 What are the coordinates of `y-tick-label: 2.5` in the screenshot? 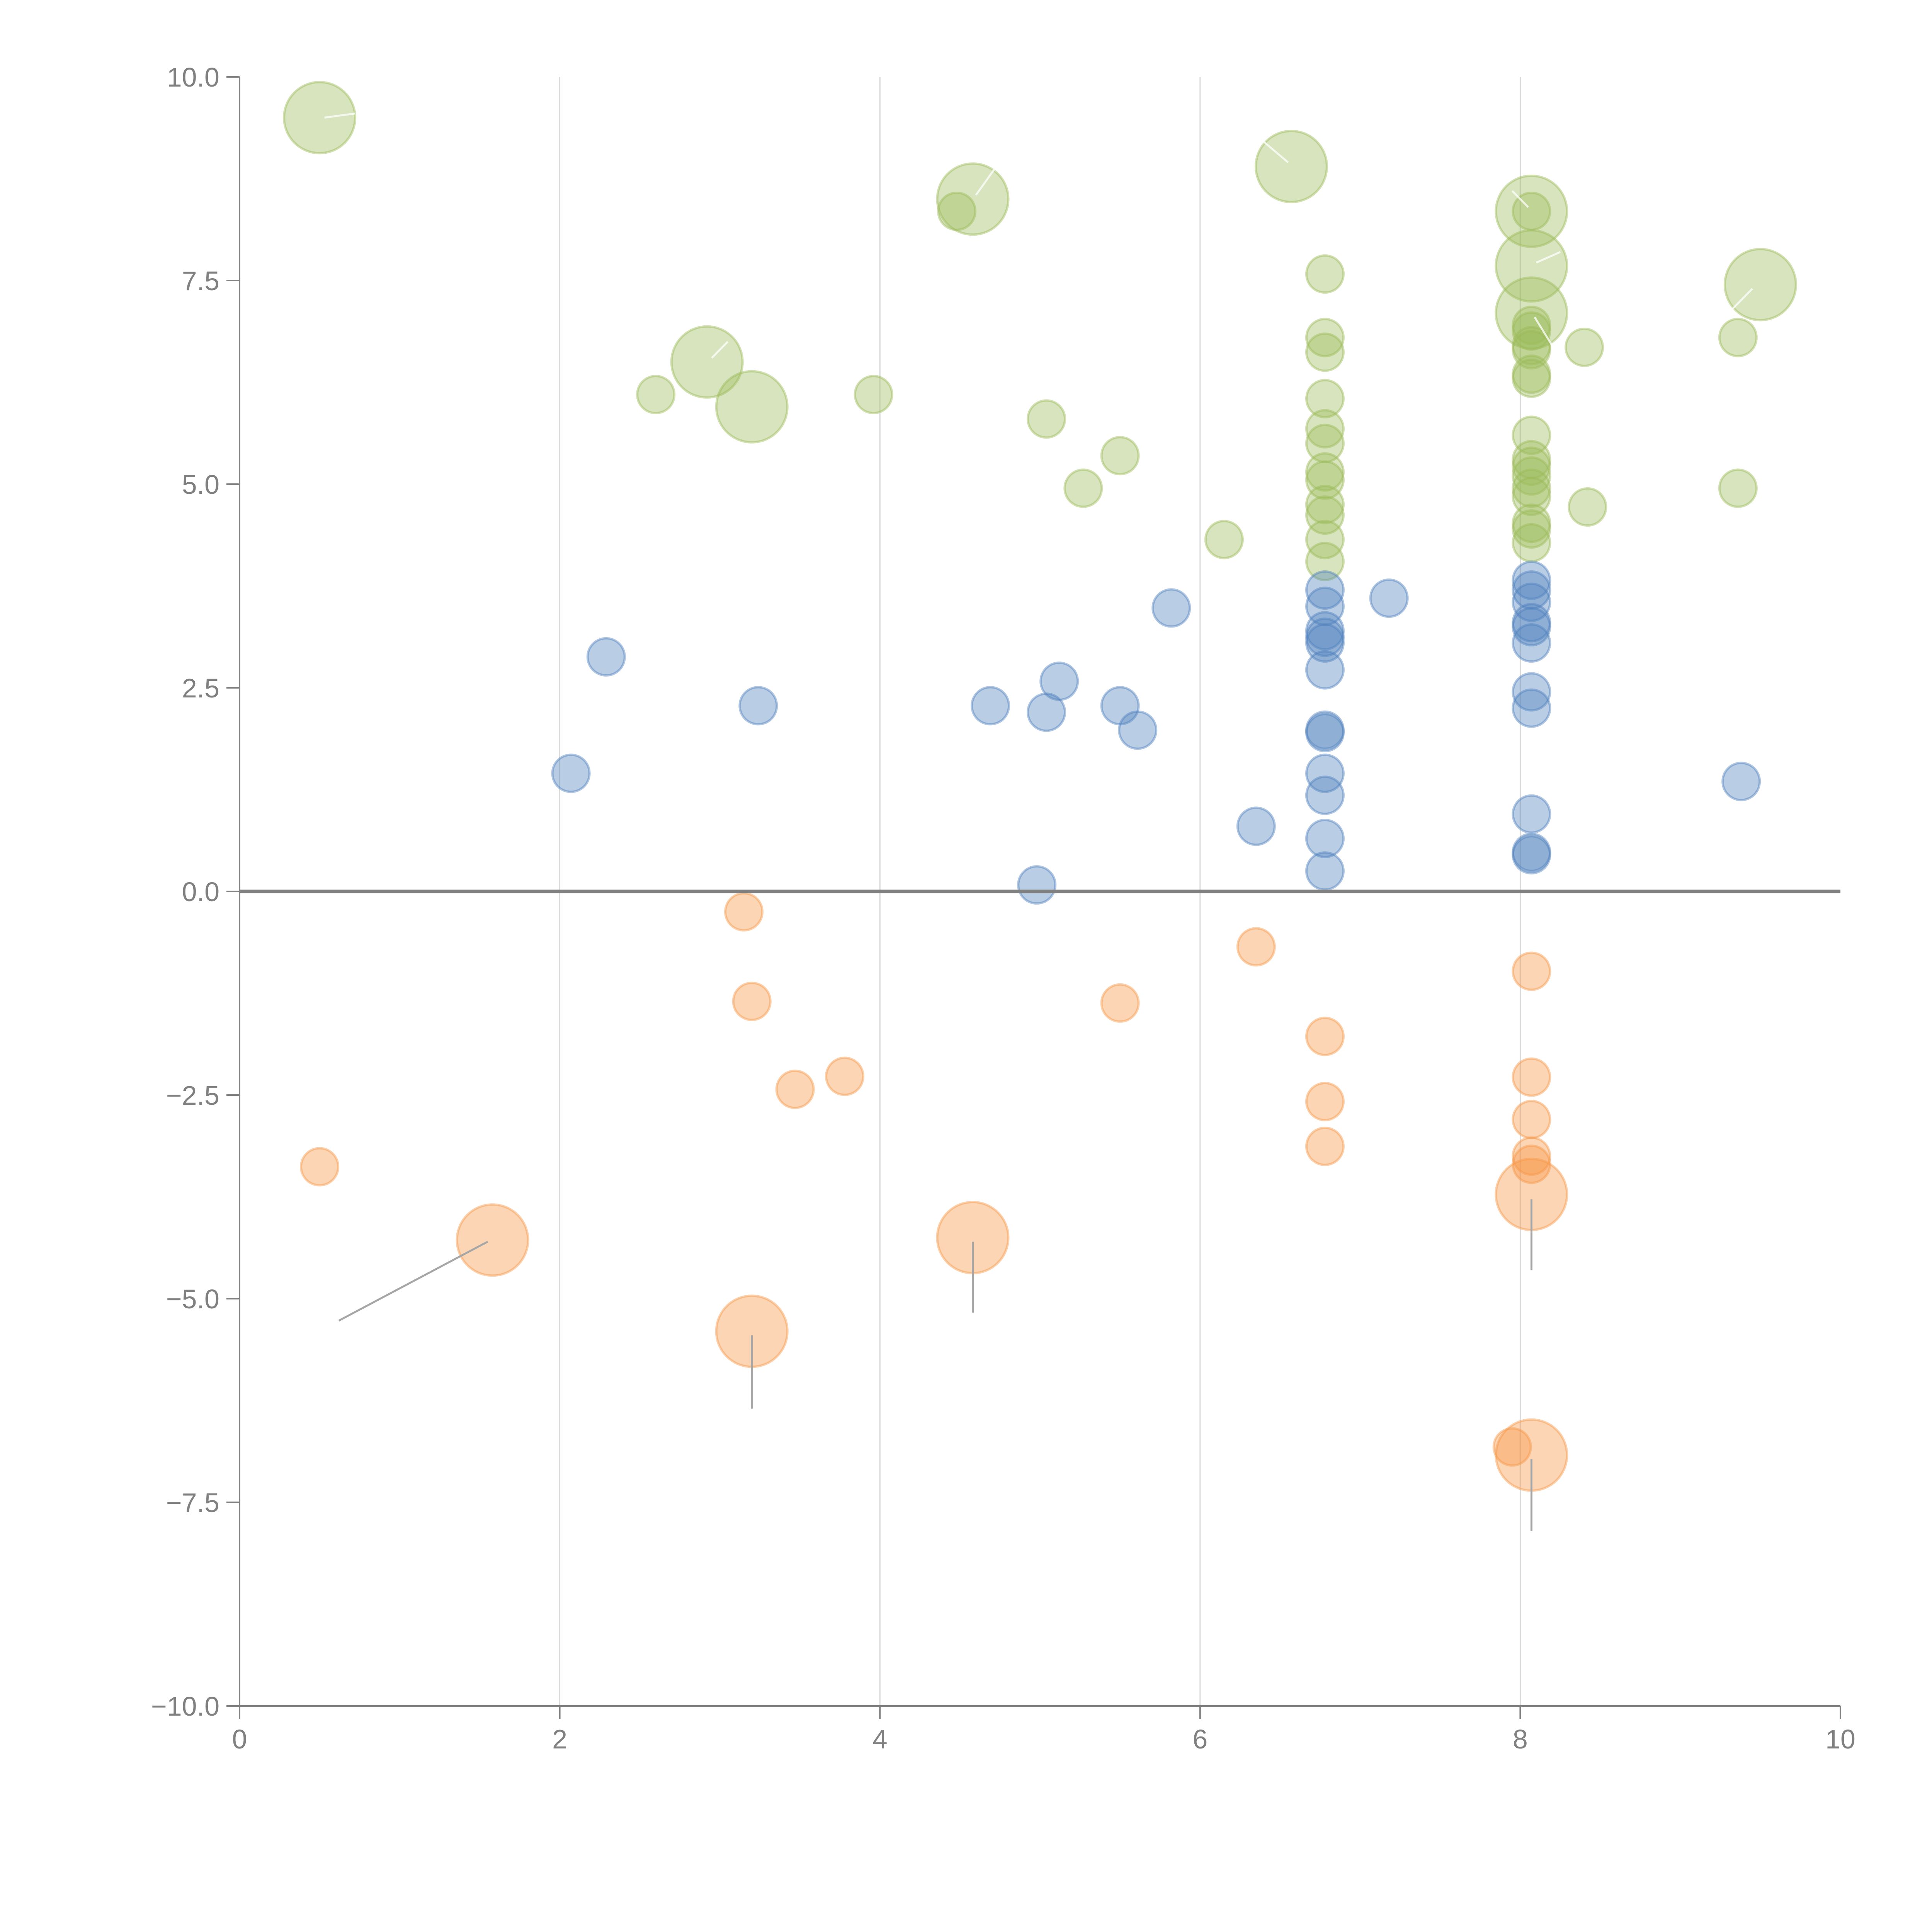 It's located at (200, 688).